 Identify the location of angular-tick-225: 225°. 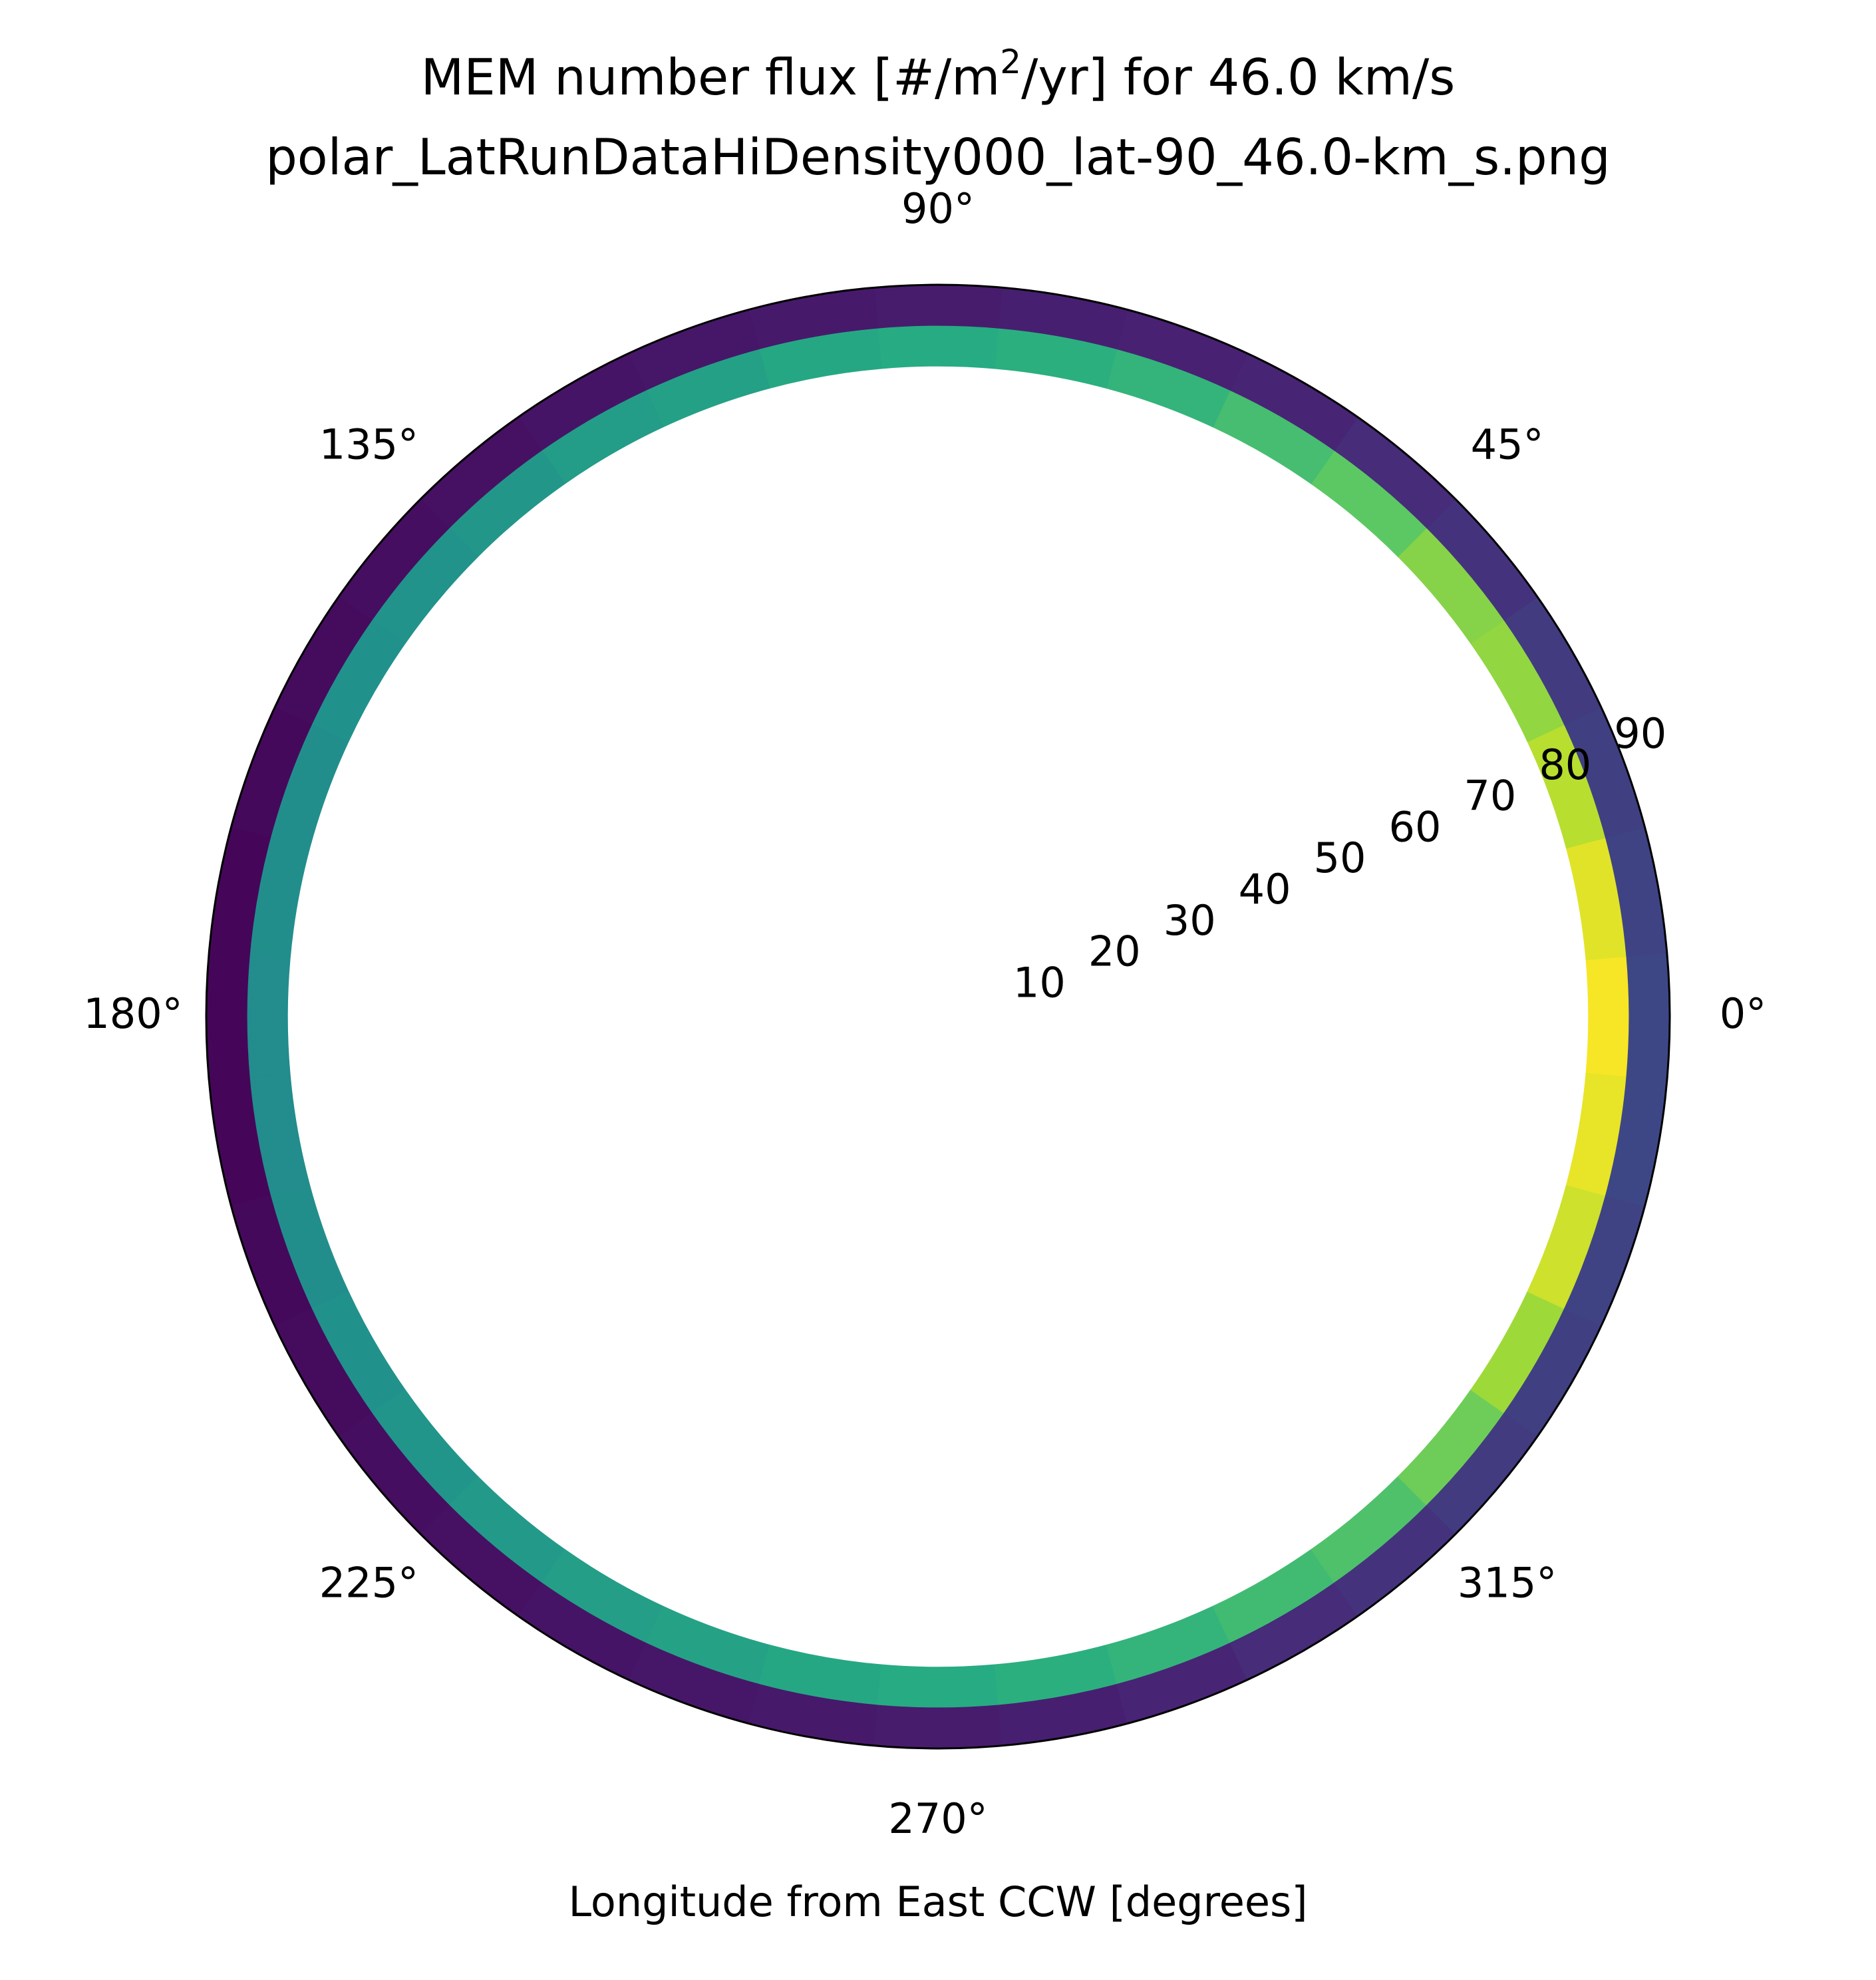
(368, 1583).